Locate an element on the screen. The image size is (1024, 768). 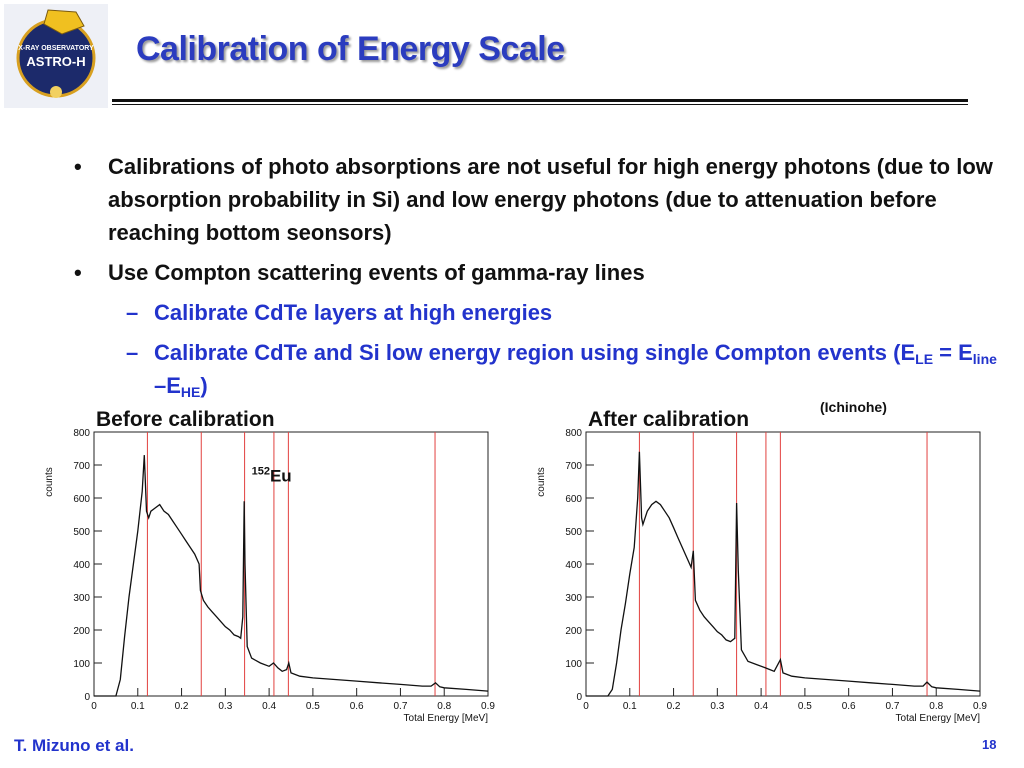
star-icon is located at coordinates (56, 92).